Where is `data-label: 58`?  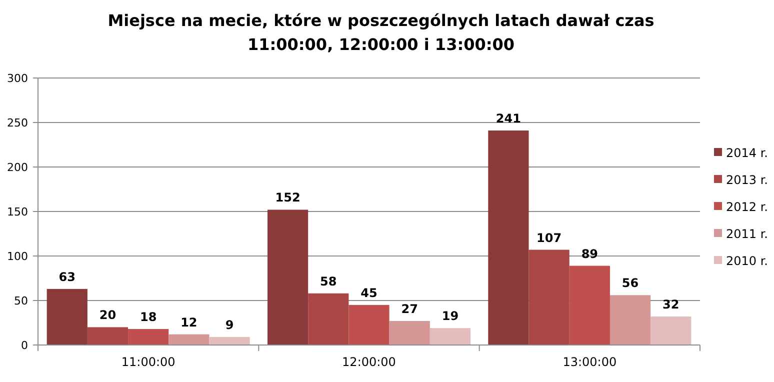 data-label: 58 is located at coordinates (328, 281).